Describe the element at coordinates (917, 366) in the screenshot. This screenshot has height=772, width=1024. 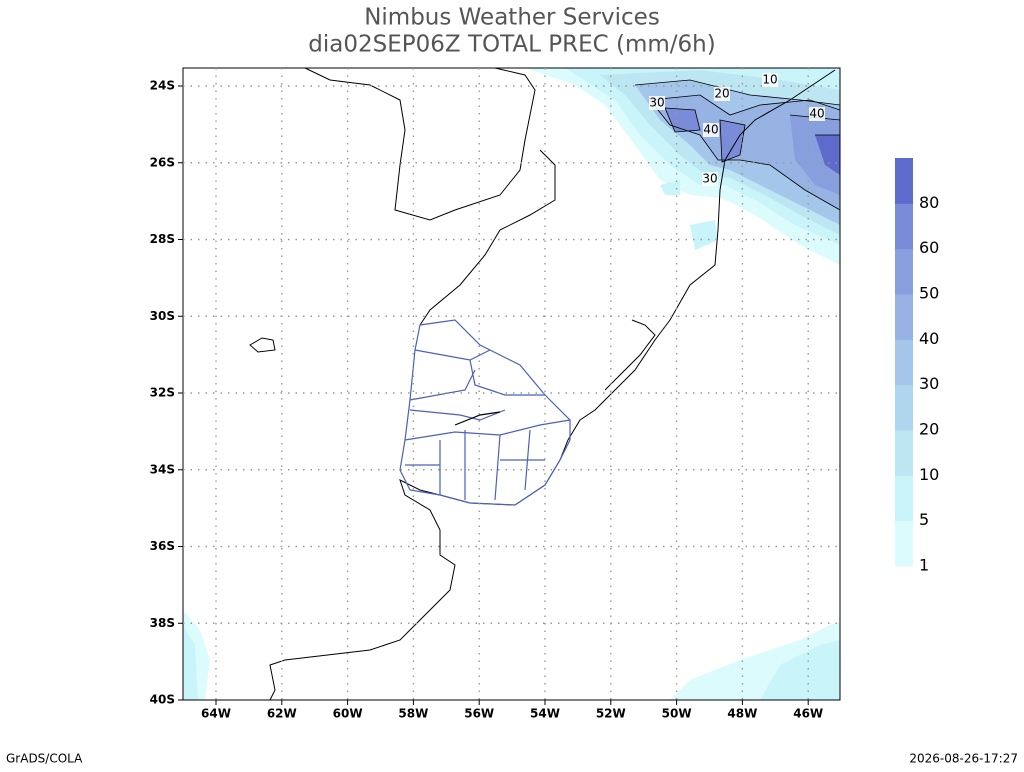
I see `colorbar: 1 5 10 20 30 40 50 60 80` at that location.